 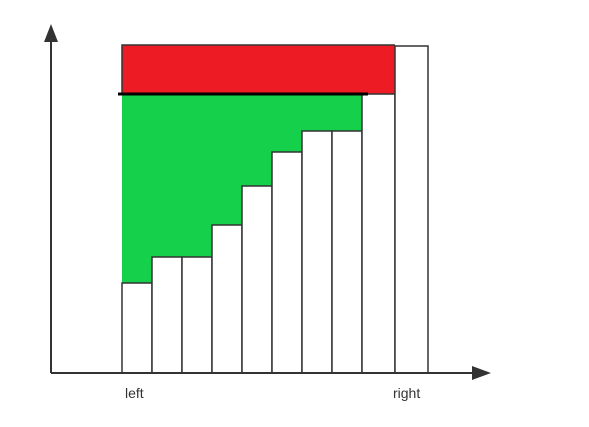 I want to click on y-axis-arrow, so click(x=51, y=33).